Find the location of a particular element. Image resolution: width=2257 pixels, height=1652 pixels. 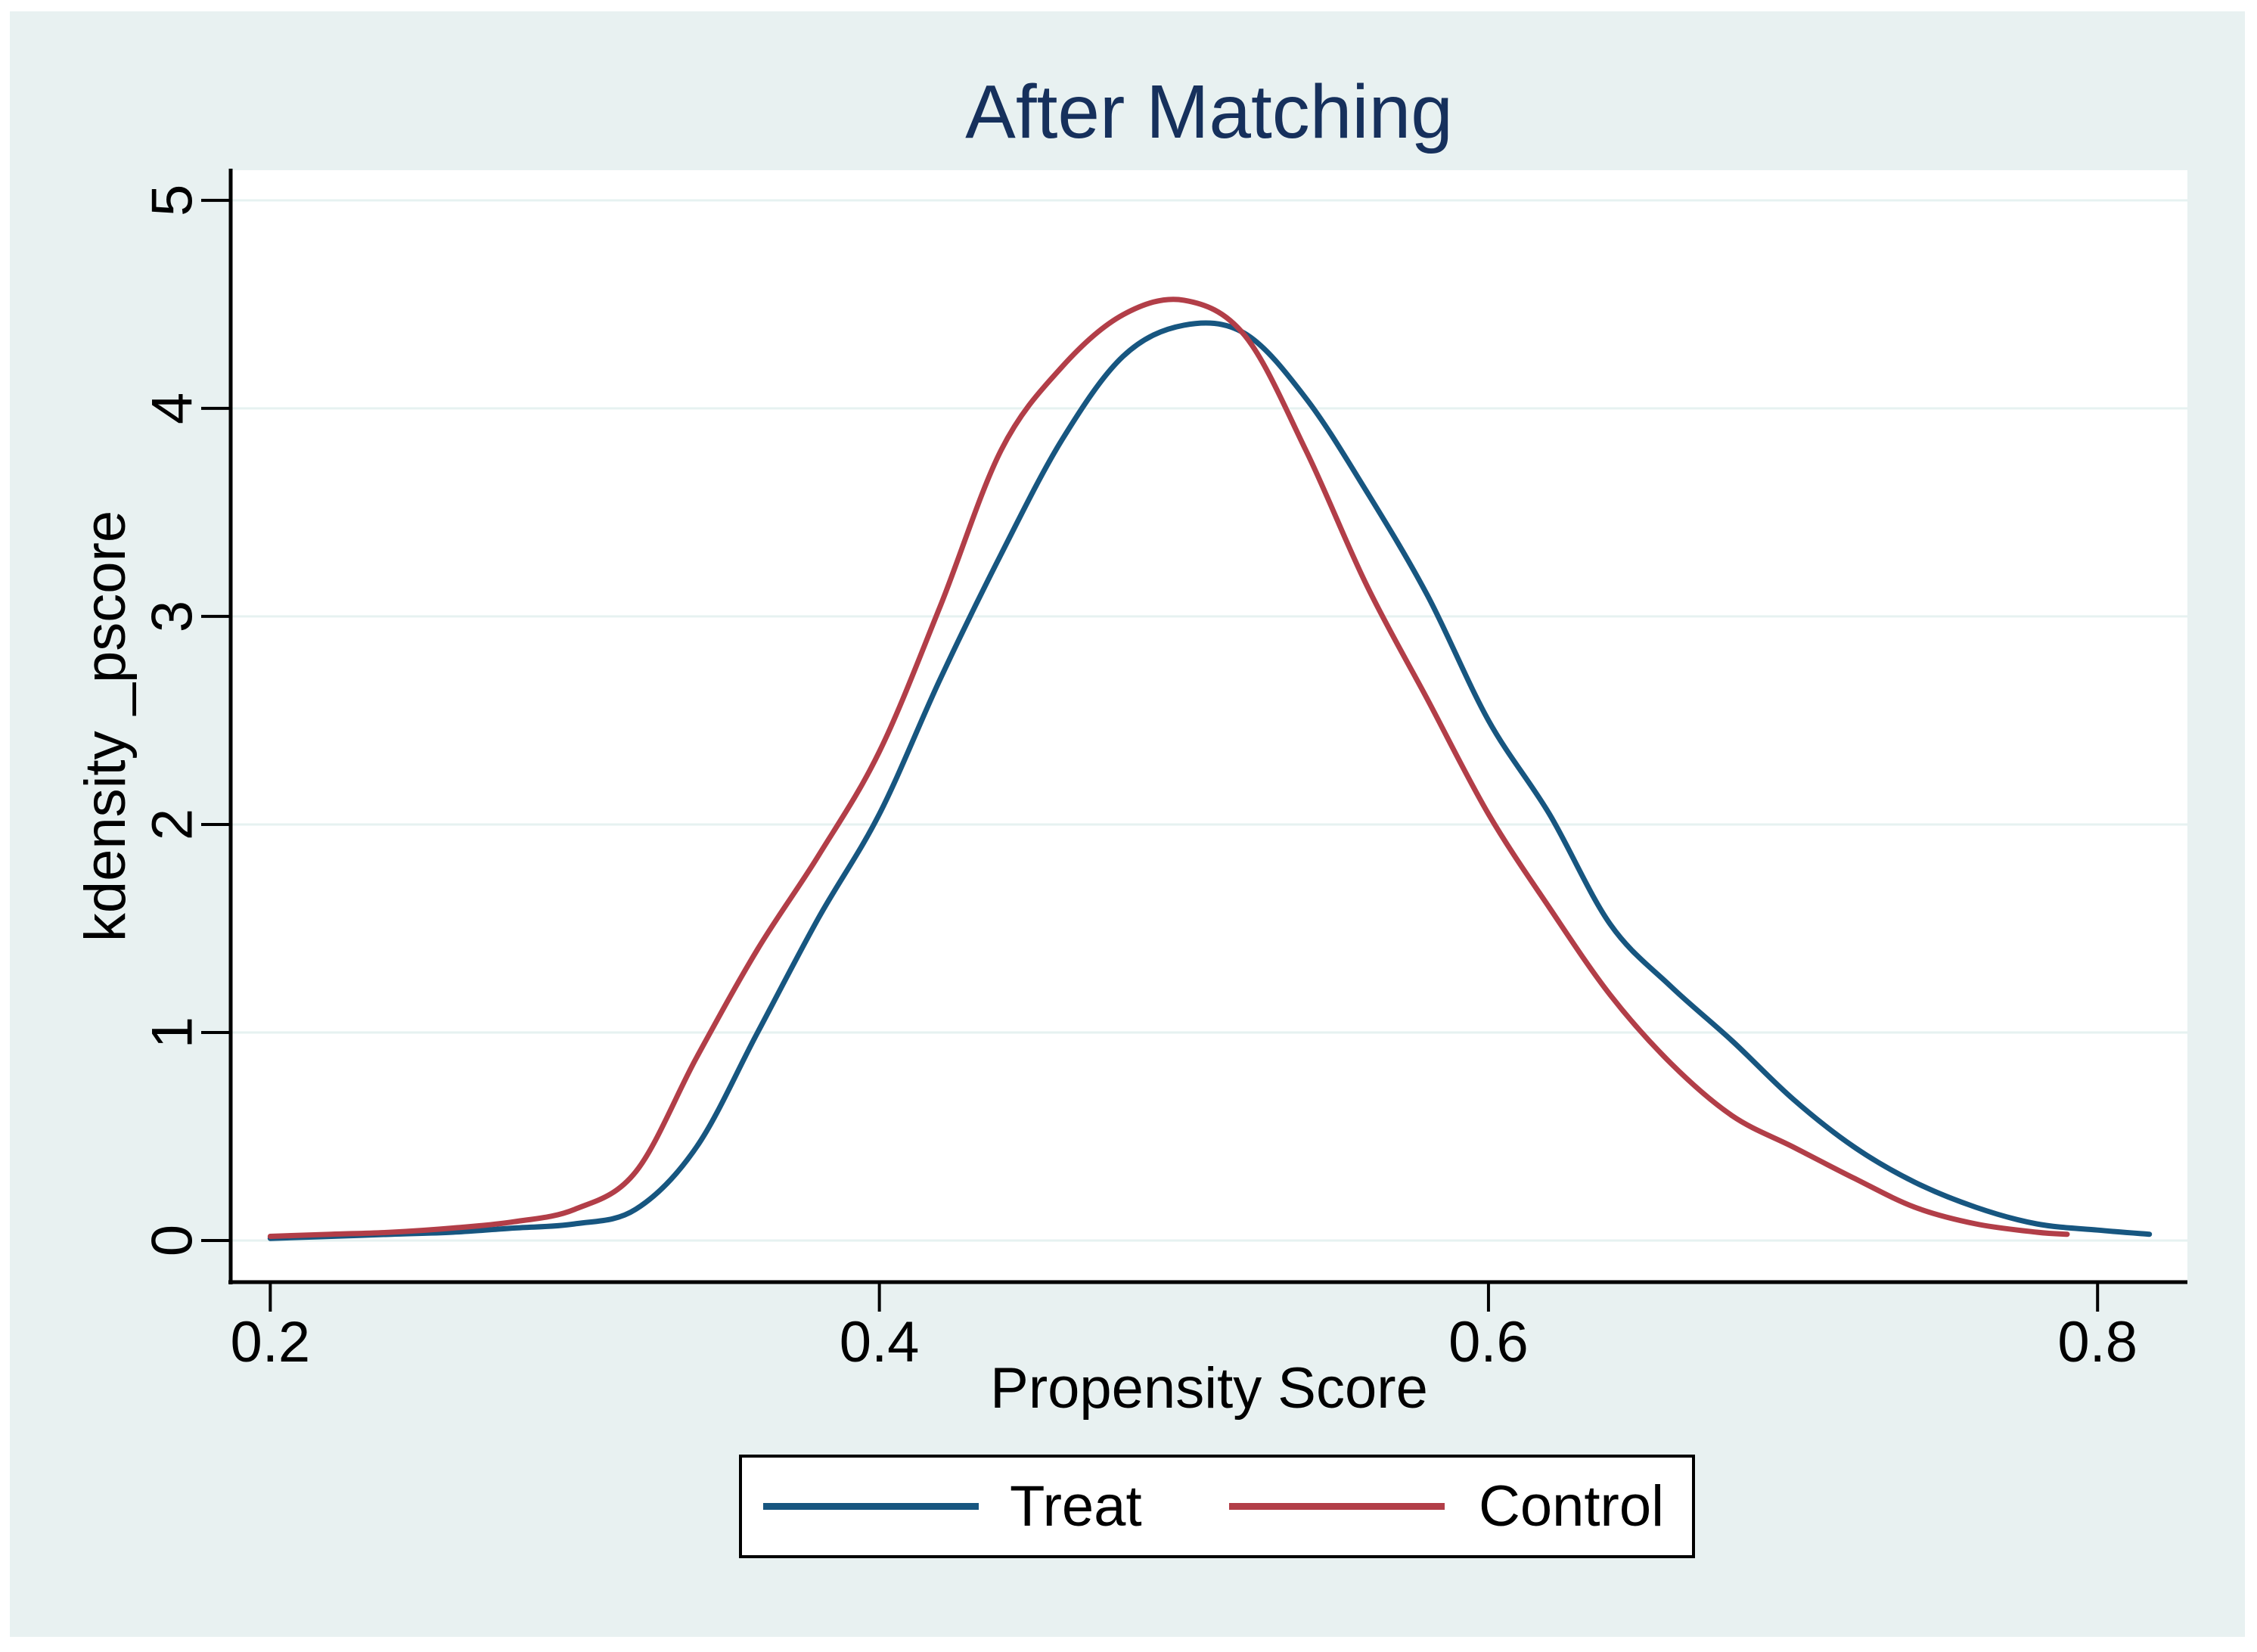

y-axis-title: kdensity _pscore is located at coordinates (106, 726).